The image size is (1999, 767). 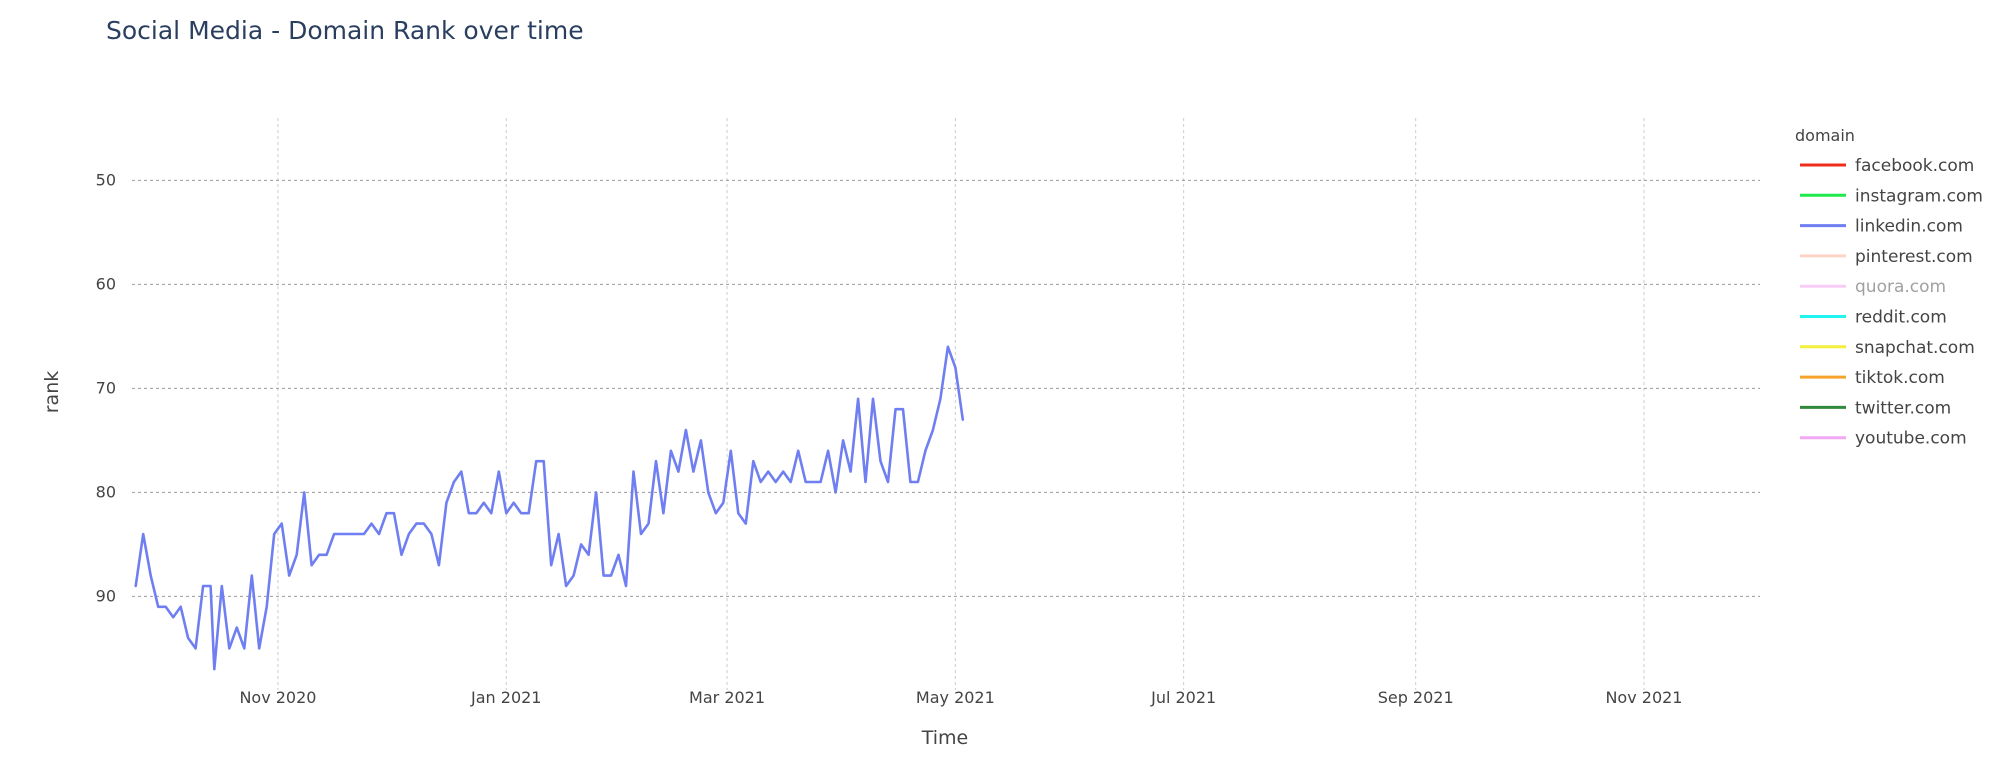 What do you see at coordinates (1915, 348) in the screenshot?
I see `legend-label: snapchat.com` at bounding box center [1915, 348].